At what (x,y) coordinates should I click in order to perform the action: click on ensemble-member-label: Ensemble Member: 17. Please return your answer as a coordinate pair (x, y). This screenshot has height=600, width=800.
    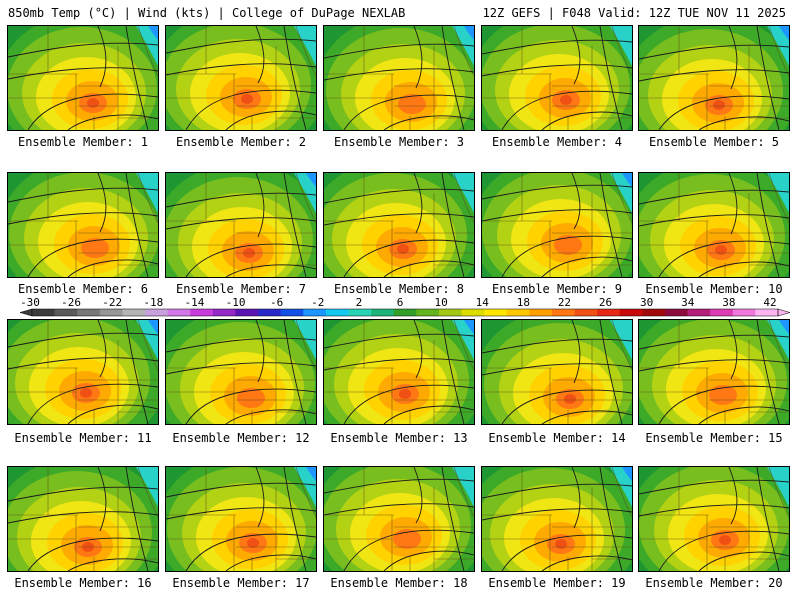
    Looking at the image, I should click on (241, 583).